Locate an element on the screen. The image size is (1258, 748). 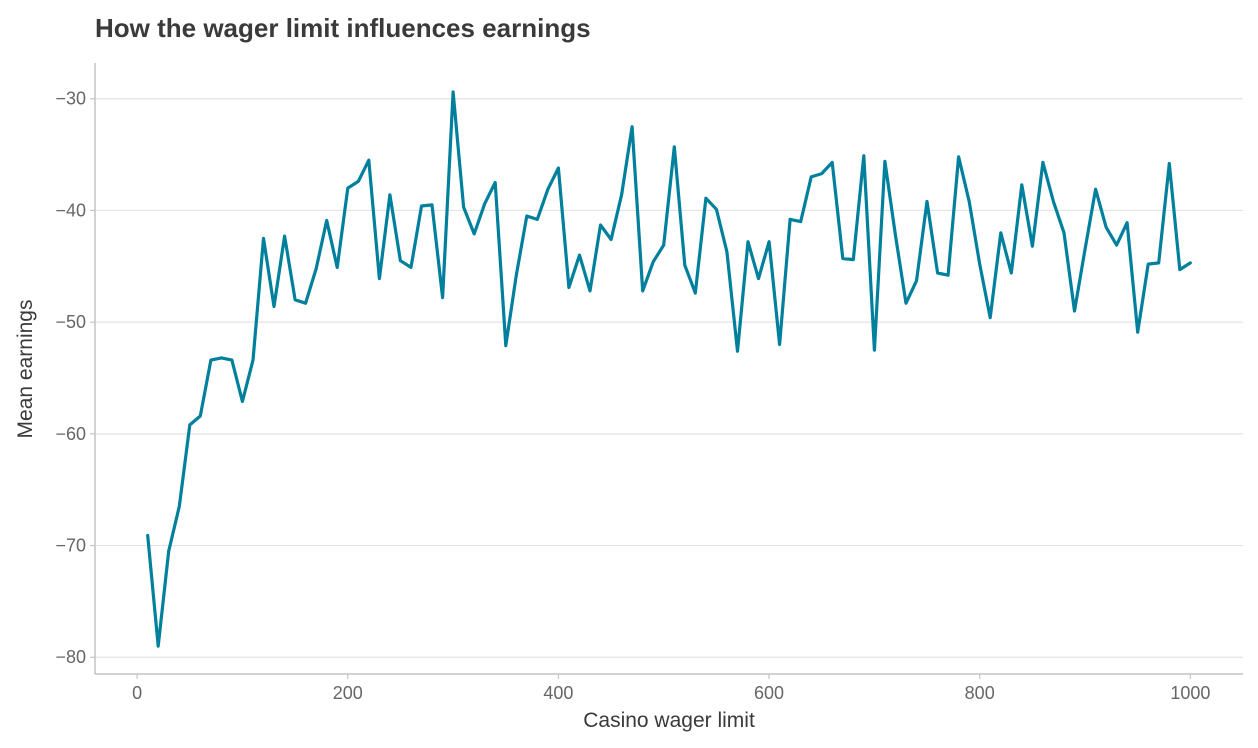
x-tick-label: 1000 is located at coordinates (1190, 693).